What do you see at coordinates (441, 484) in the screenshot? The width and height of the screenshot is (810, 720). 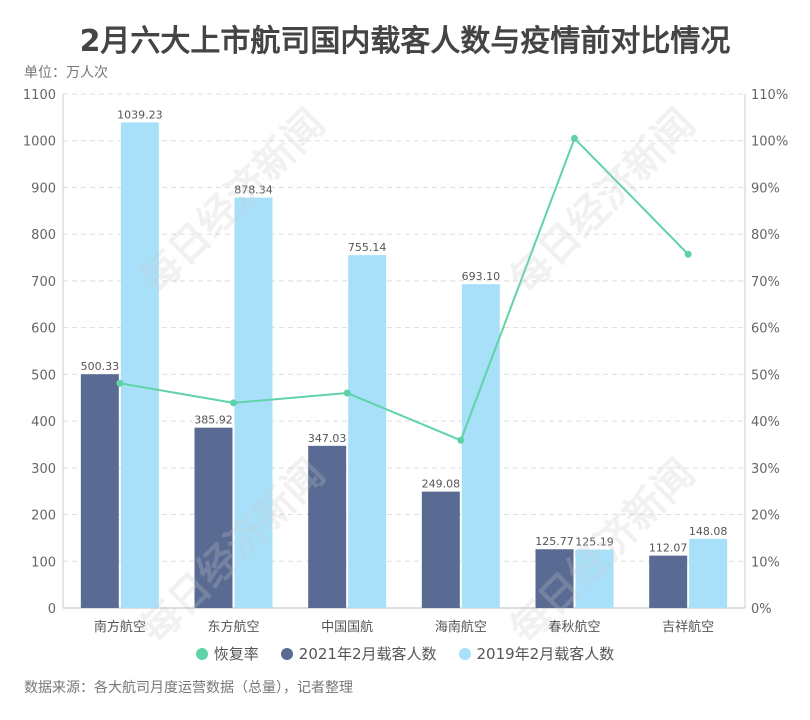 I see `data-label: 249.08` at bounding box center [441, 484].